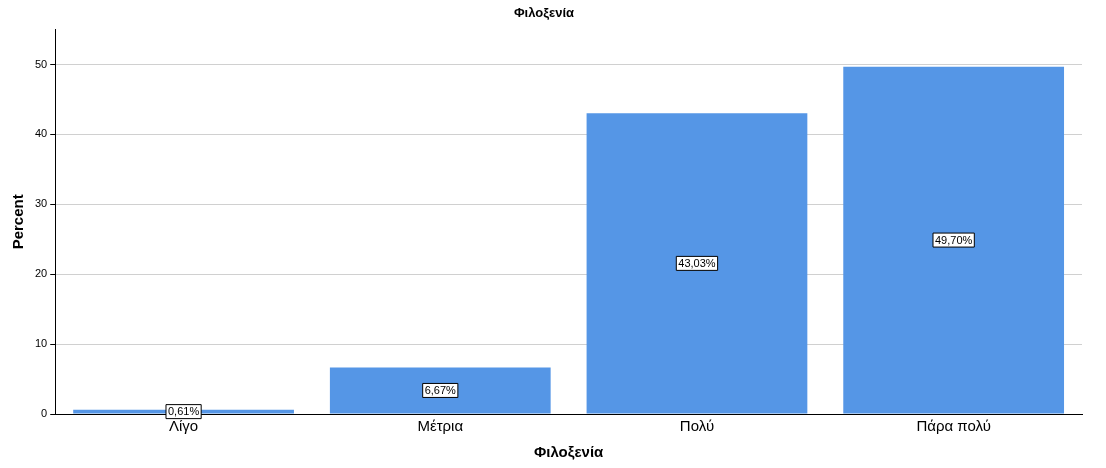 Image resolution: width=1106 pixels, height=468 pixels. I want to click on x-tick-label: Μέτρια, so click(440, 426).